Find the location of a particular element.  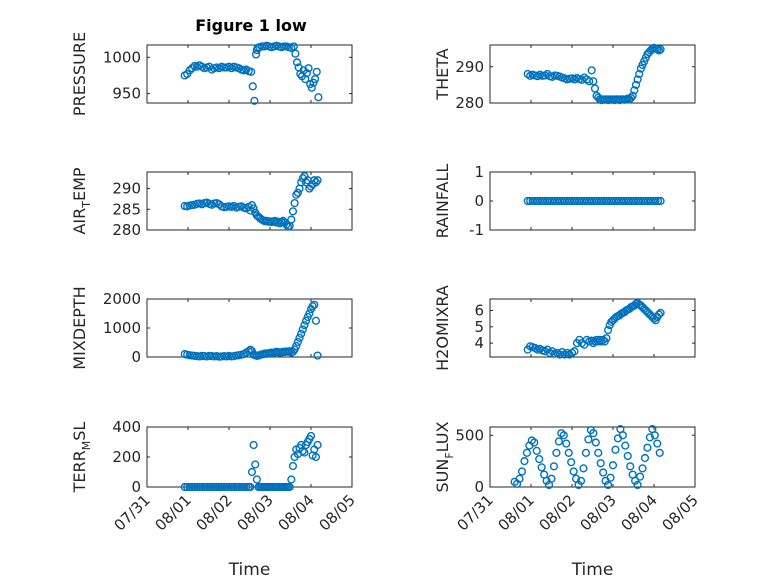

y-tick-label: 6 is located at coordinates (479, 310).